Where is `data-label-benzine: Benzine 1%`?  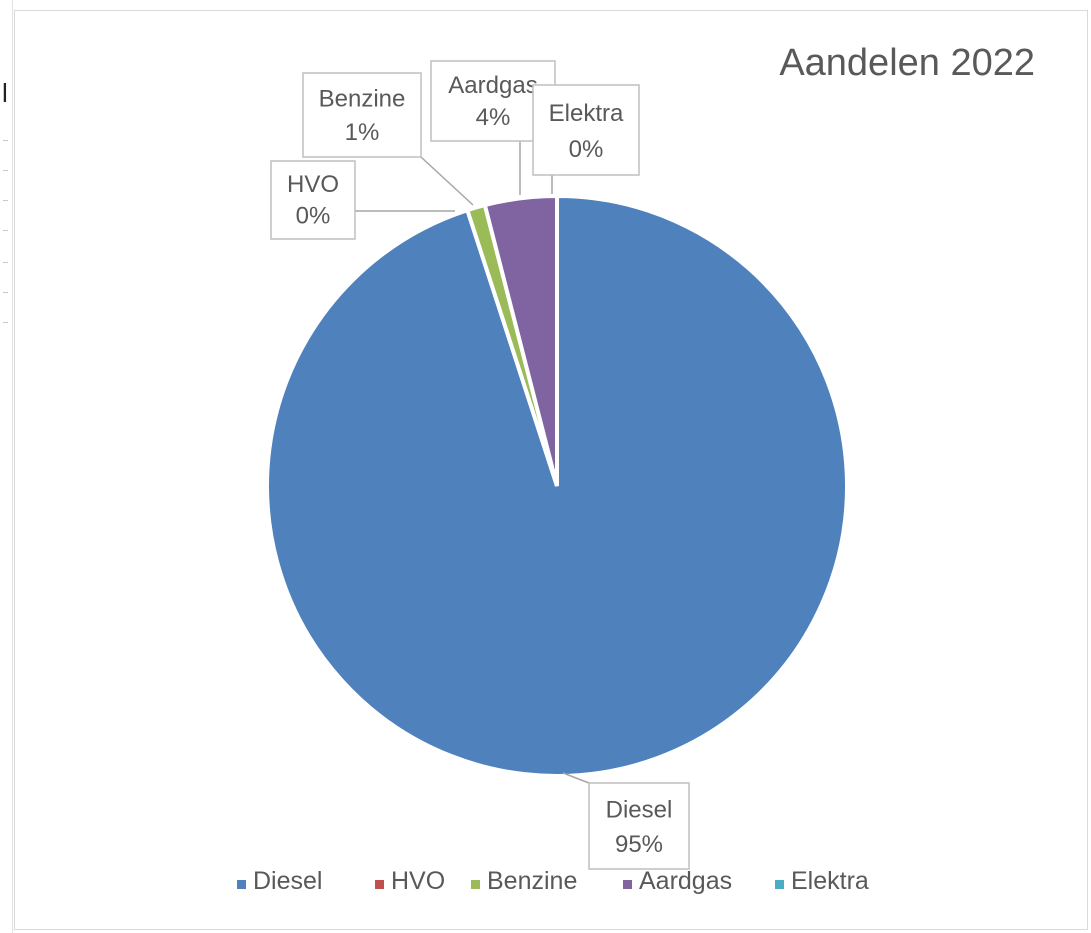
data-label-benzine: Benzine 1% is located at coordinates (362, 115).